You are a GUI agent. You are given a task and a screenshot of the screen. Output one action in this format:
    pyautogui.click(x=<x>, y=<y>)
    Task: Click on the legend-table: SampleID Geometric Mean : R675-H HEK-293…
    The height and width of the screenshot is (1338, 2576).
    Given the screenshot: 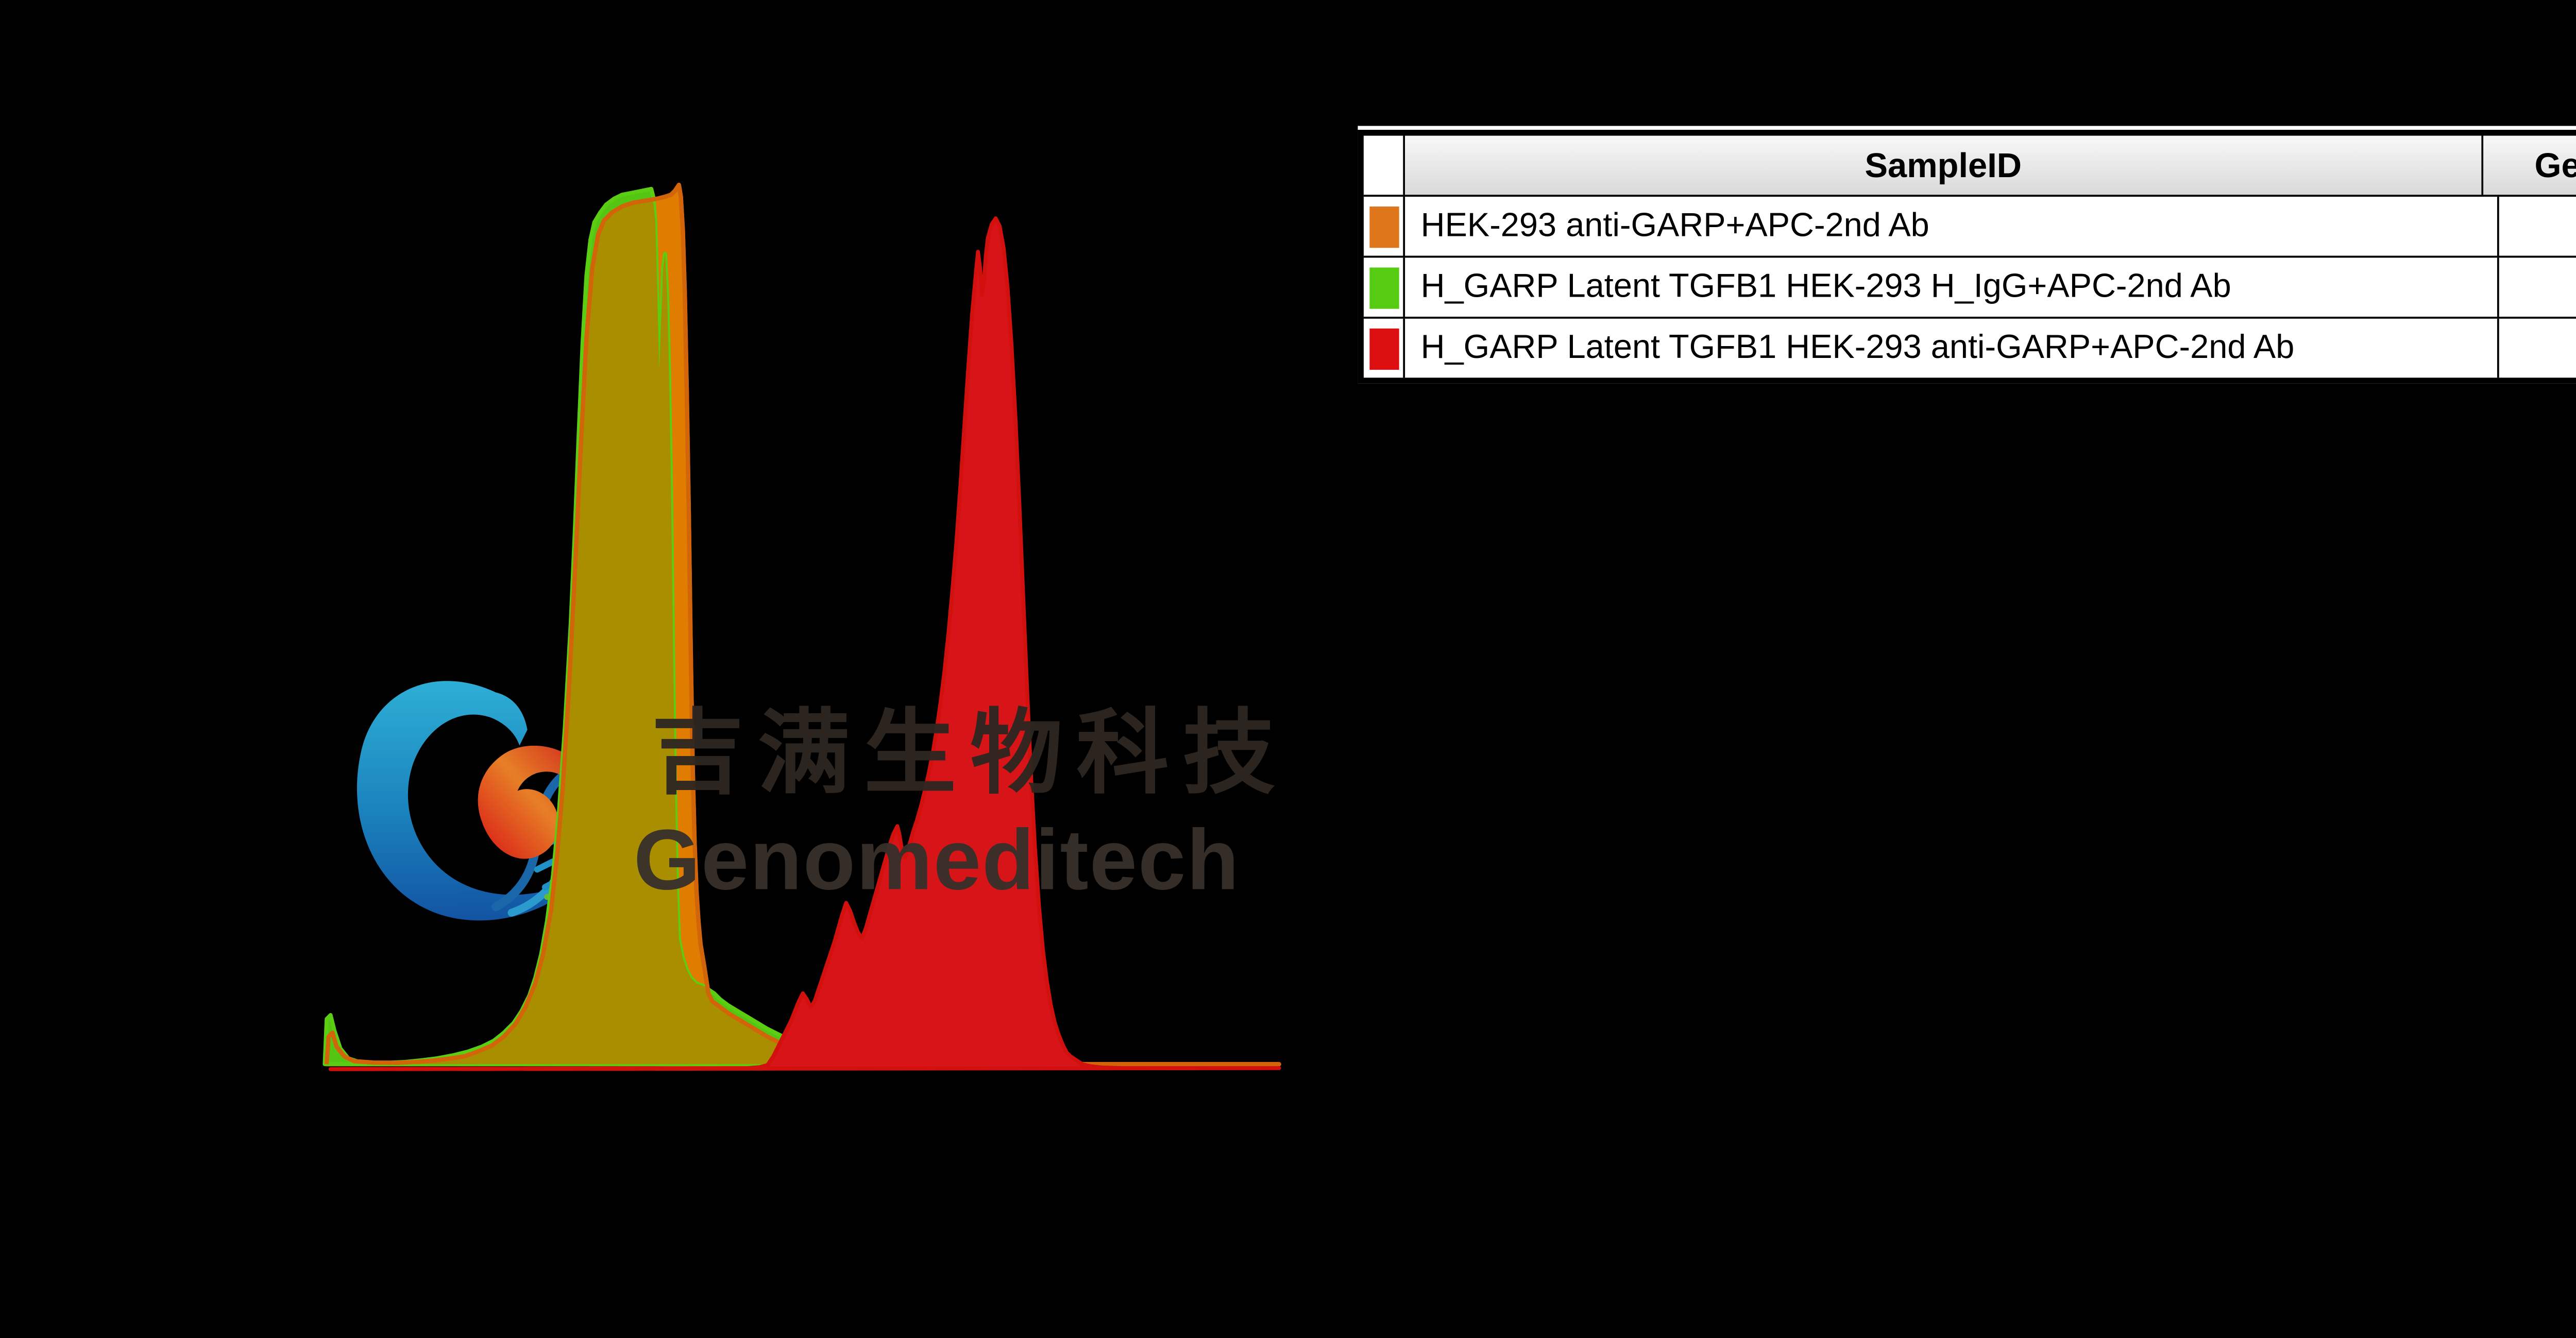 What is the action you would take?
    pyautogui.click(x=1967, y=255)
    